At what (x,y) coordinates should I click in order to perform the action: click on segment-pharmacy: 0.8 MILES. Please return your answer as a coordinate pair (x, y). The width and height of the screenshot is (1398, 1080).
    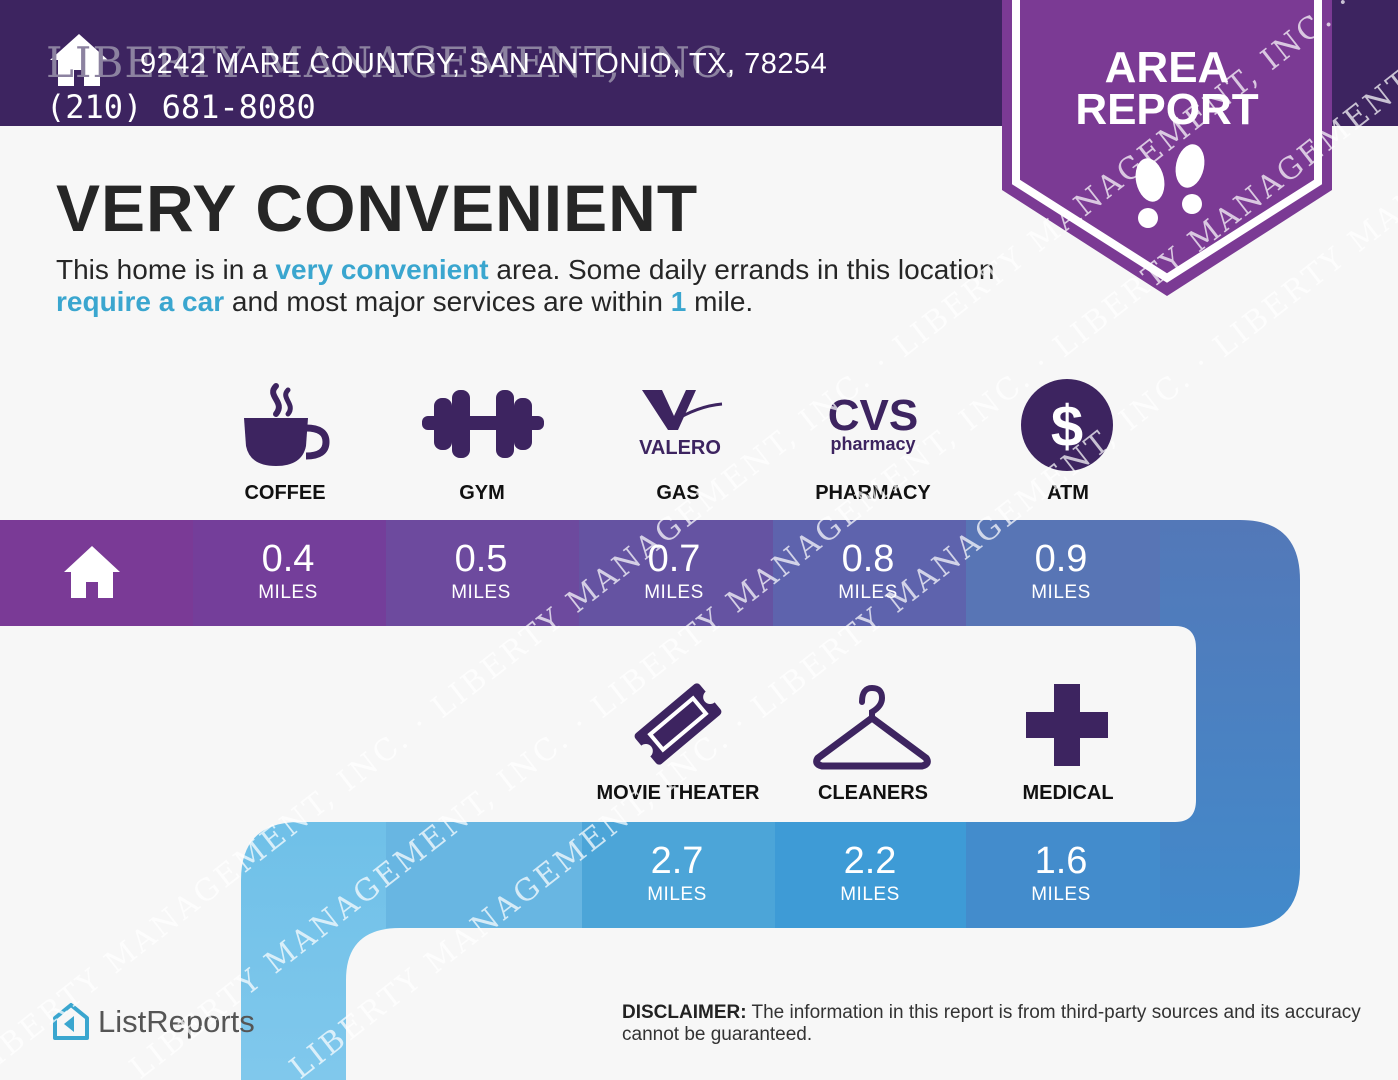
    Looking at the image, I should click on (869, 573).